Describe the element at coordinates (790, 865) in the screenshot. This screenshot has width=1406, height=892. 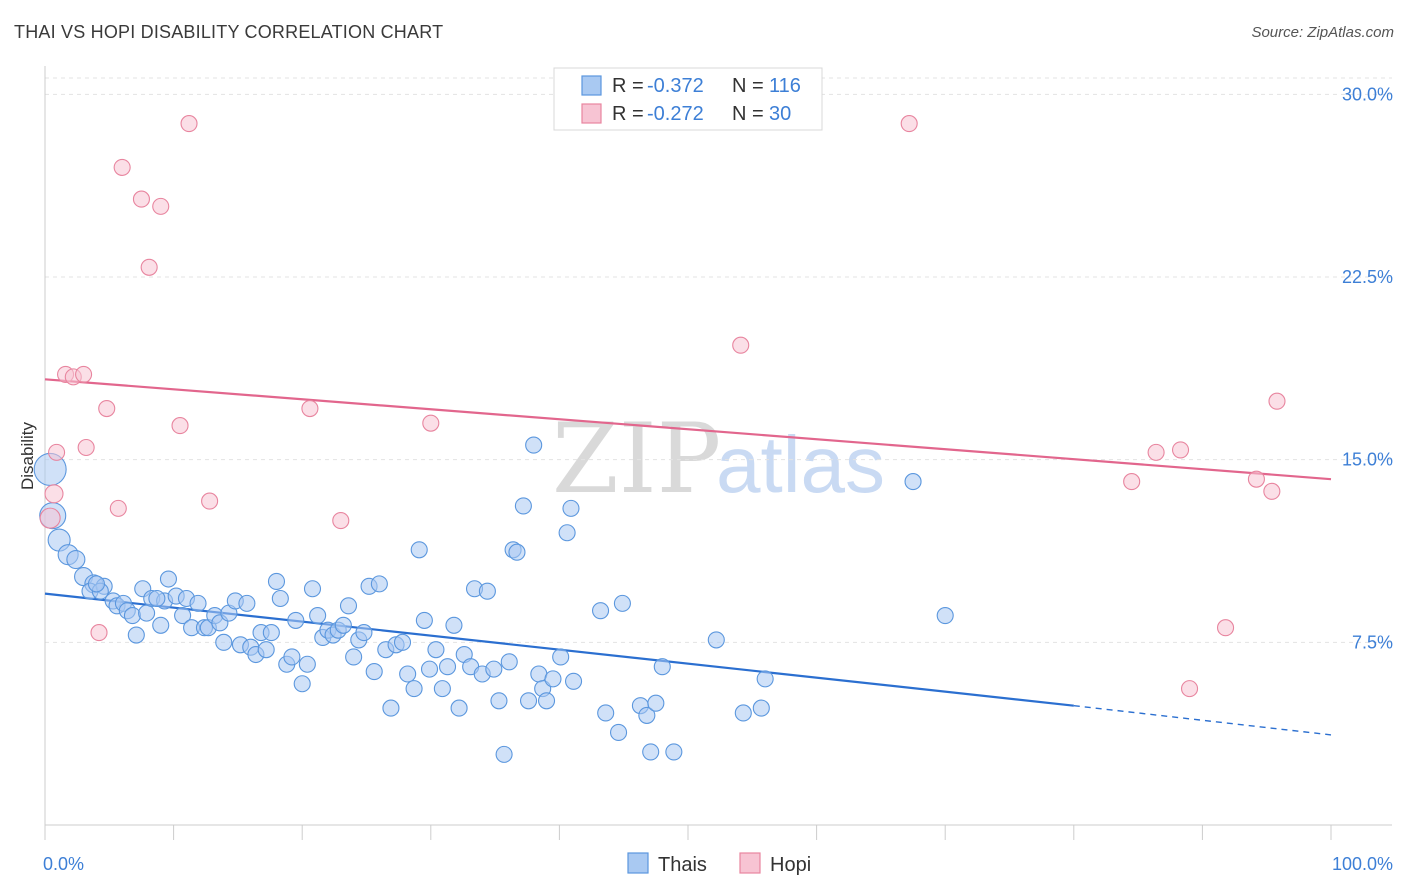
I see `bottom-legend-label-hopi: Hopi` at that location.